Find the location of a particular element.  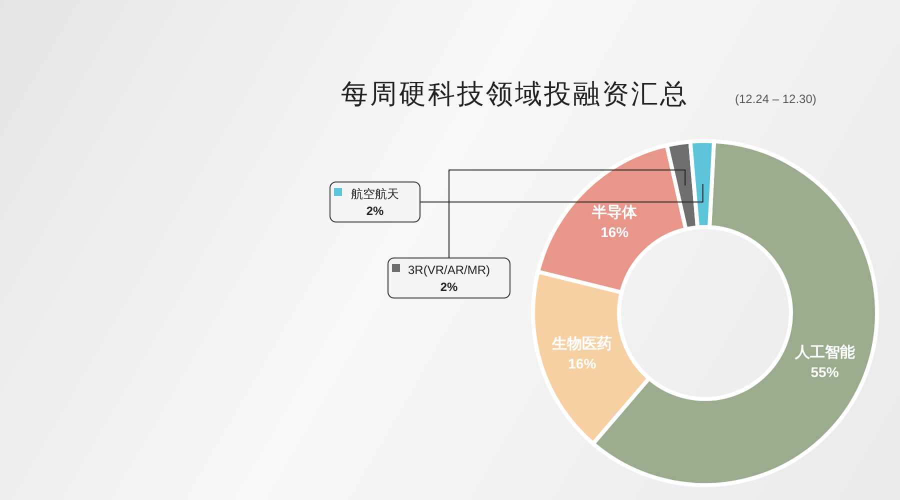

chart-title: 每周硬科技领域投融资汇总 is located at coordinates (515, 94).